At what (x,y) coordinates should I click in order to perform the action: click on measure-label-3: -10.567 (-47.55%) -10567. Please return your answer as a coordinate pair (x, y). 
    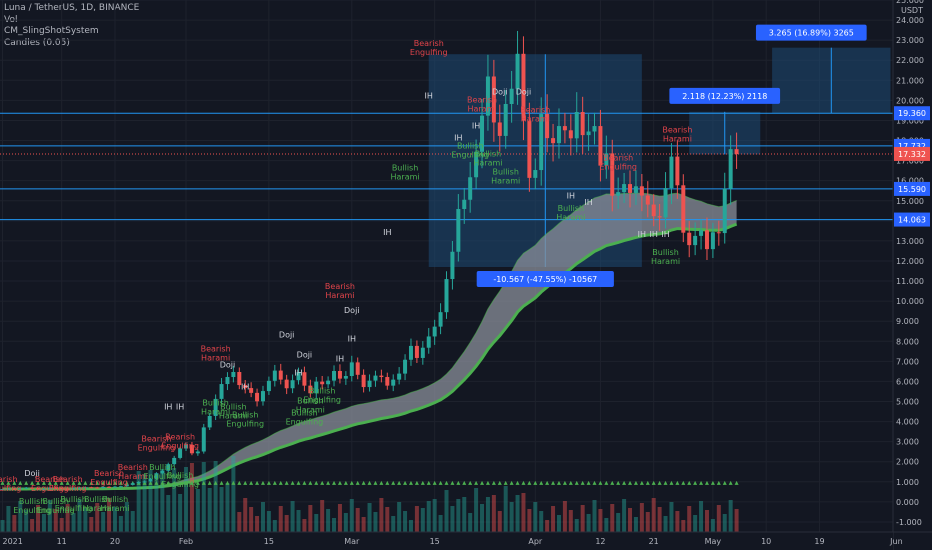
    Looking at the image, I should click on (545, 279).